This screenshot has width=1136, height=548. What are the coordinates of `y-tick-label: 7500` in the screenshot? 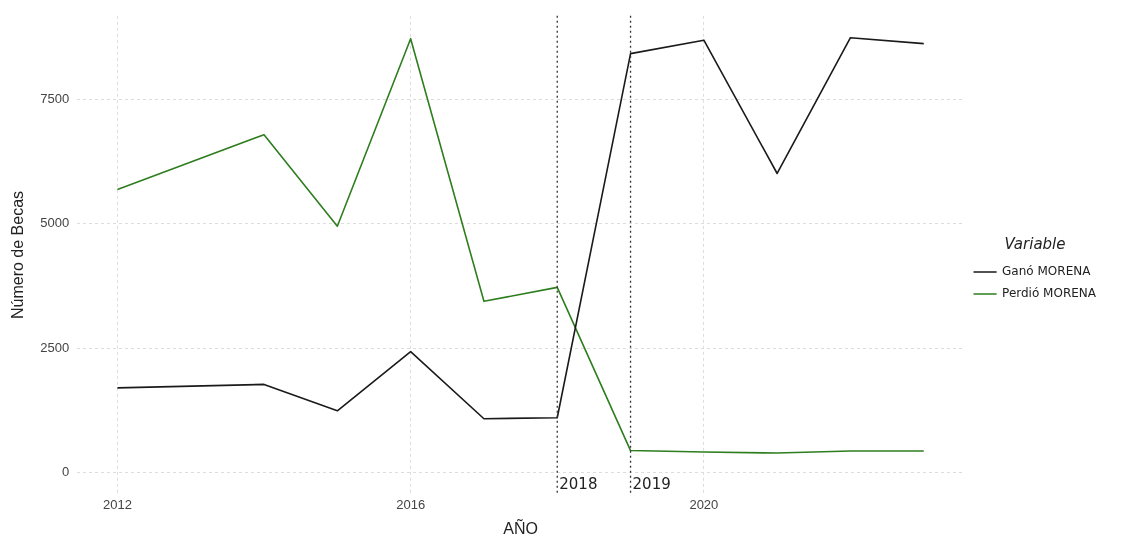 It's located at (55, 98).